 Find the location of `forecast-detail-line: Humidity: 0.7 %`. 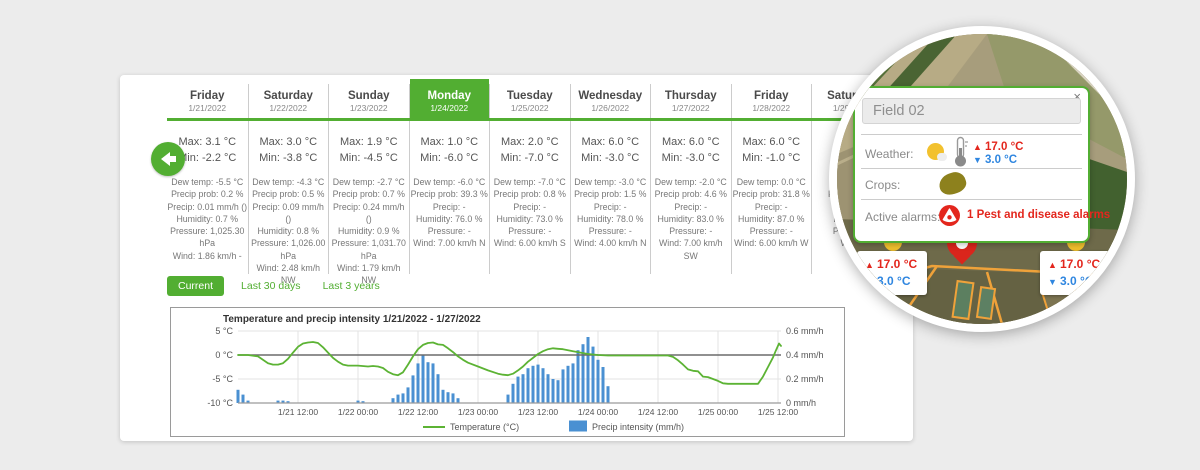

forecast-detail-line: Humidity: 0.7 % is located at coordinates (207, 218).